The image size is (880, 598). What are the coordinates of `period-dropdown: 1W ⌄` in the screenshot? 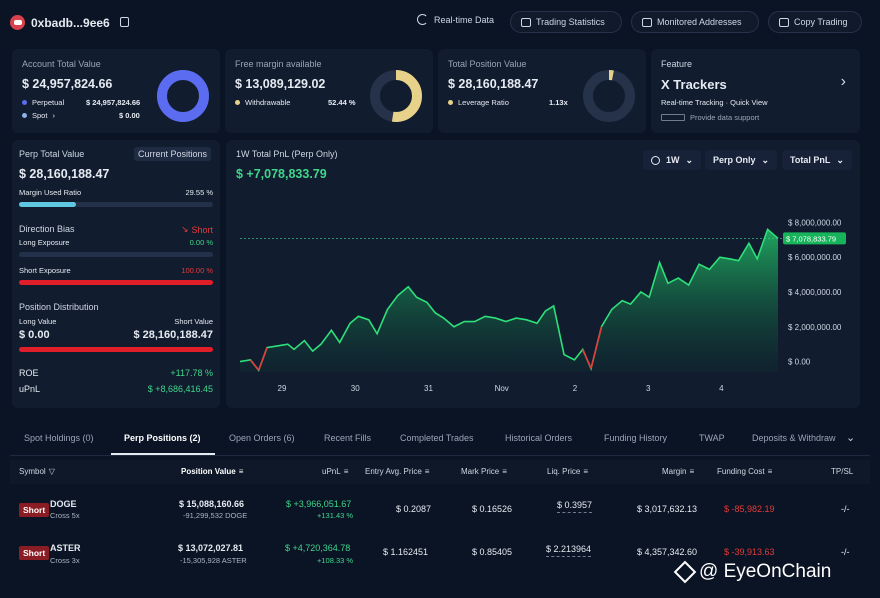 It's located at (672, 160).